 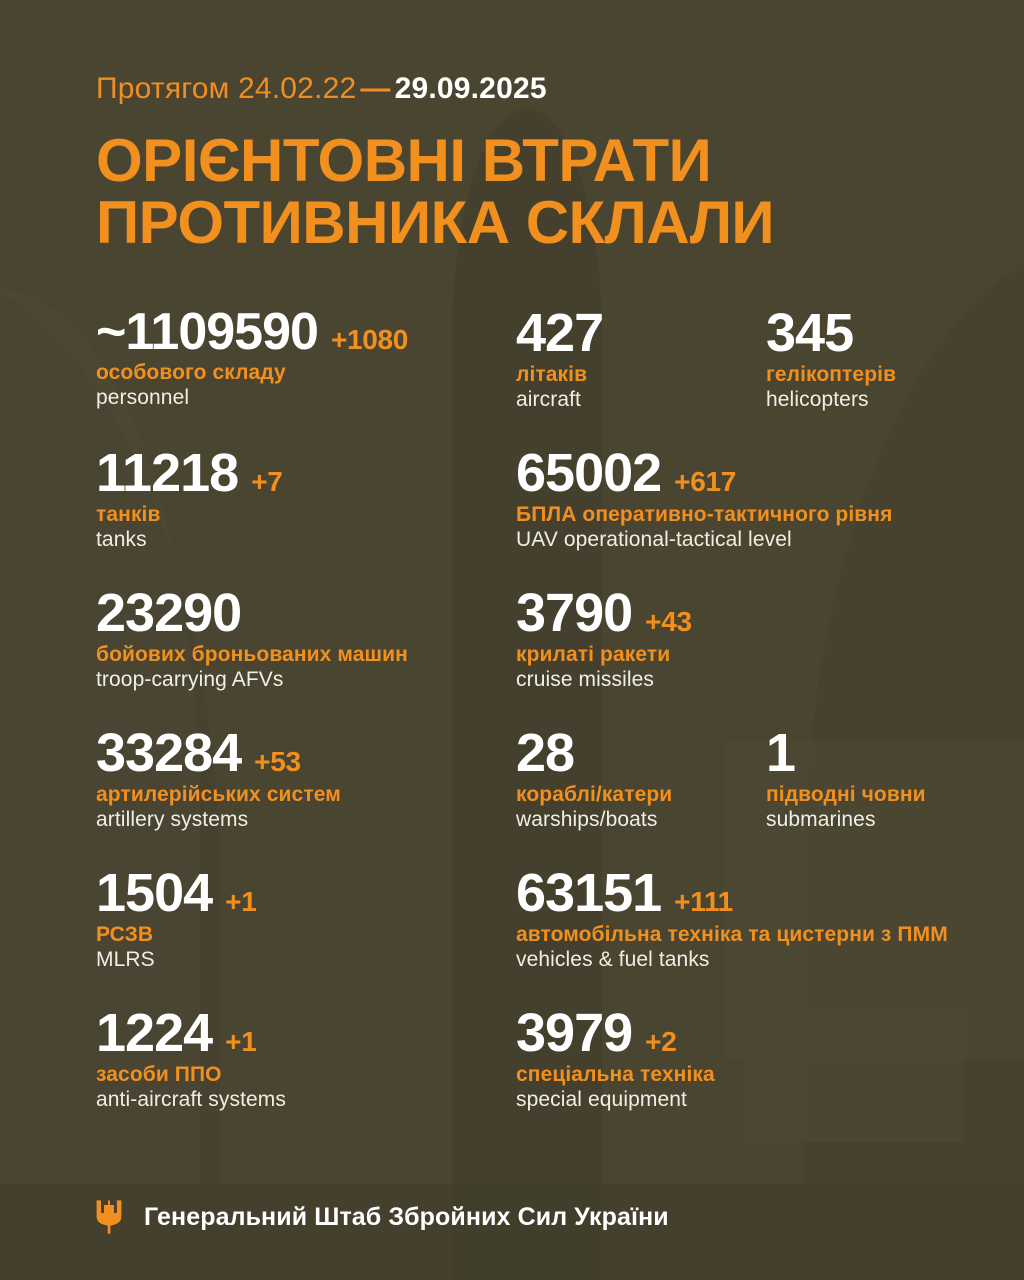 What do you see at coordinates (404, 160) in the screenshot?
I see `page-title-line-1: ОРІЄНТОВНІ ВТРАТИ` at bounding box center [404, 160].